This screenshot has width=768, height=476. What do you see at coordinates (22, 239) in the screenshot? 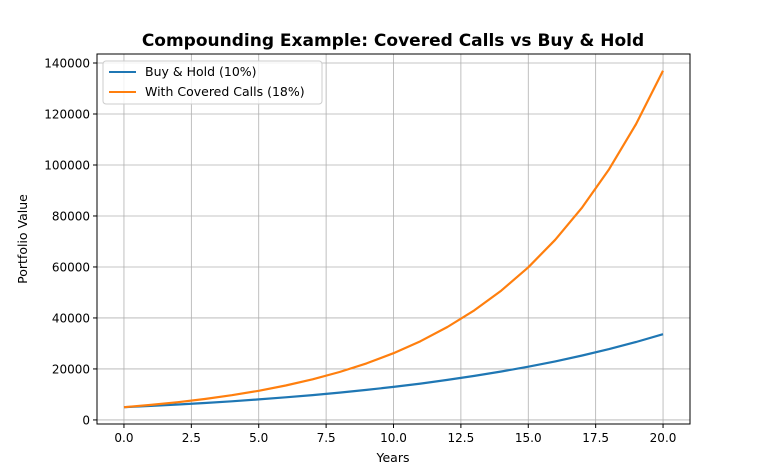
I see `y-axis-label: Portfolio Value` at bounding box center [22, 239].